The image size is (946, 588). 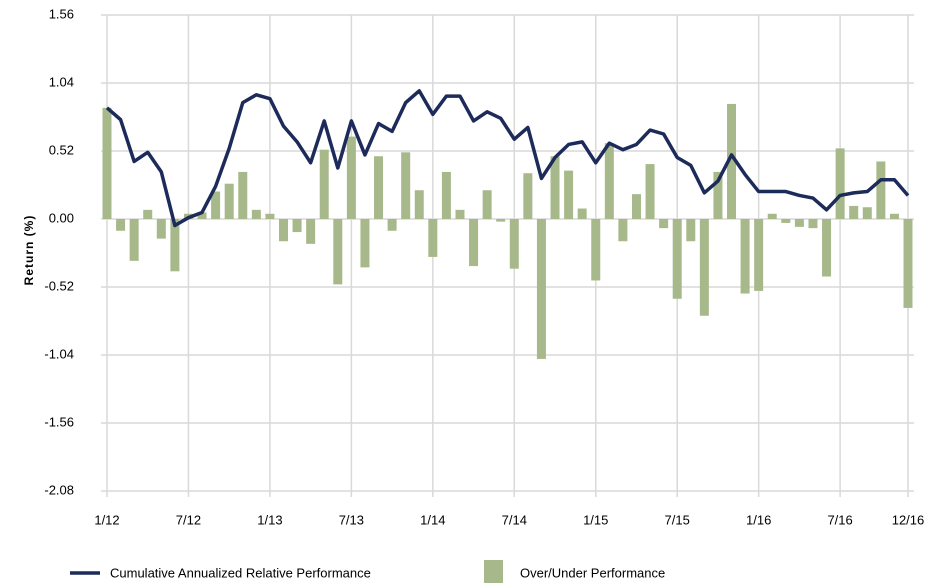 What do you see at coordinates (351, 519) in the screenshot?
I see `x-tick-label: 7/13` at bounding box center [351, 519].